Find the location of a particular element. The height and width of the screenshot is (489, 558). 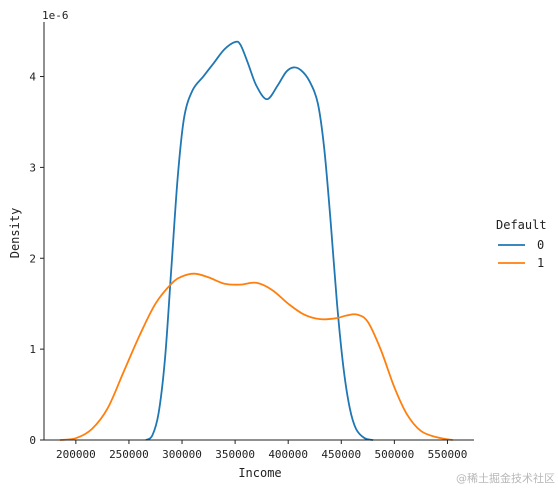

legend-label-0: 0 is located at coordinates (540, 245).